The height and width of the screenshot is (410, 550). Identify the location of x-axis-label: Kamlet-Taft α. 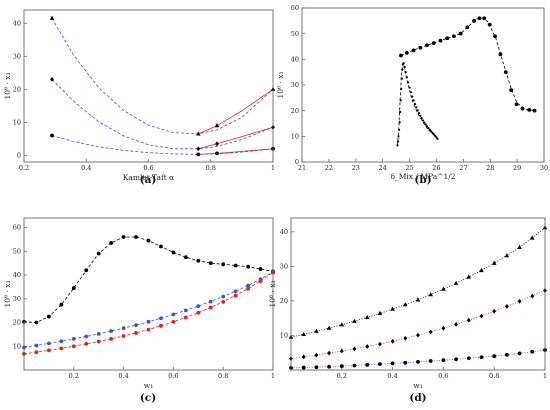
(148, 177).